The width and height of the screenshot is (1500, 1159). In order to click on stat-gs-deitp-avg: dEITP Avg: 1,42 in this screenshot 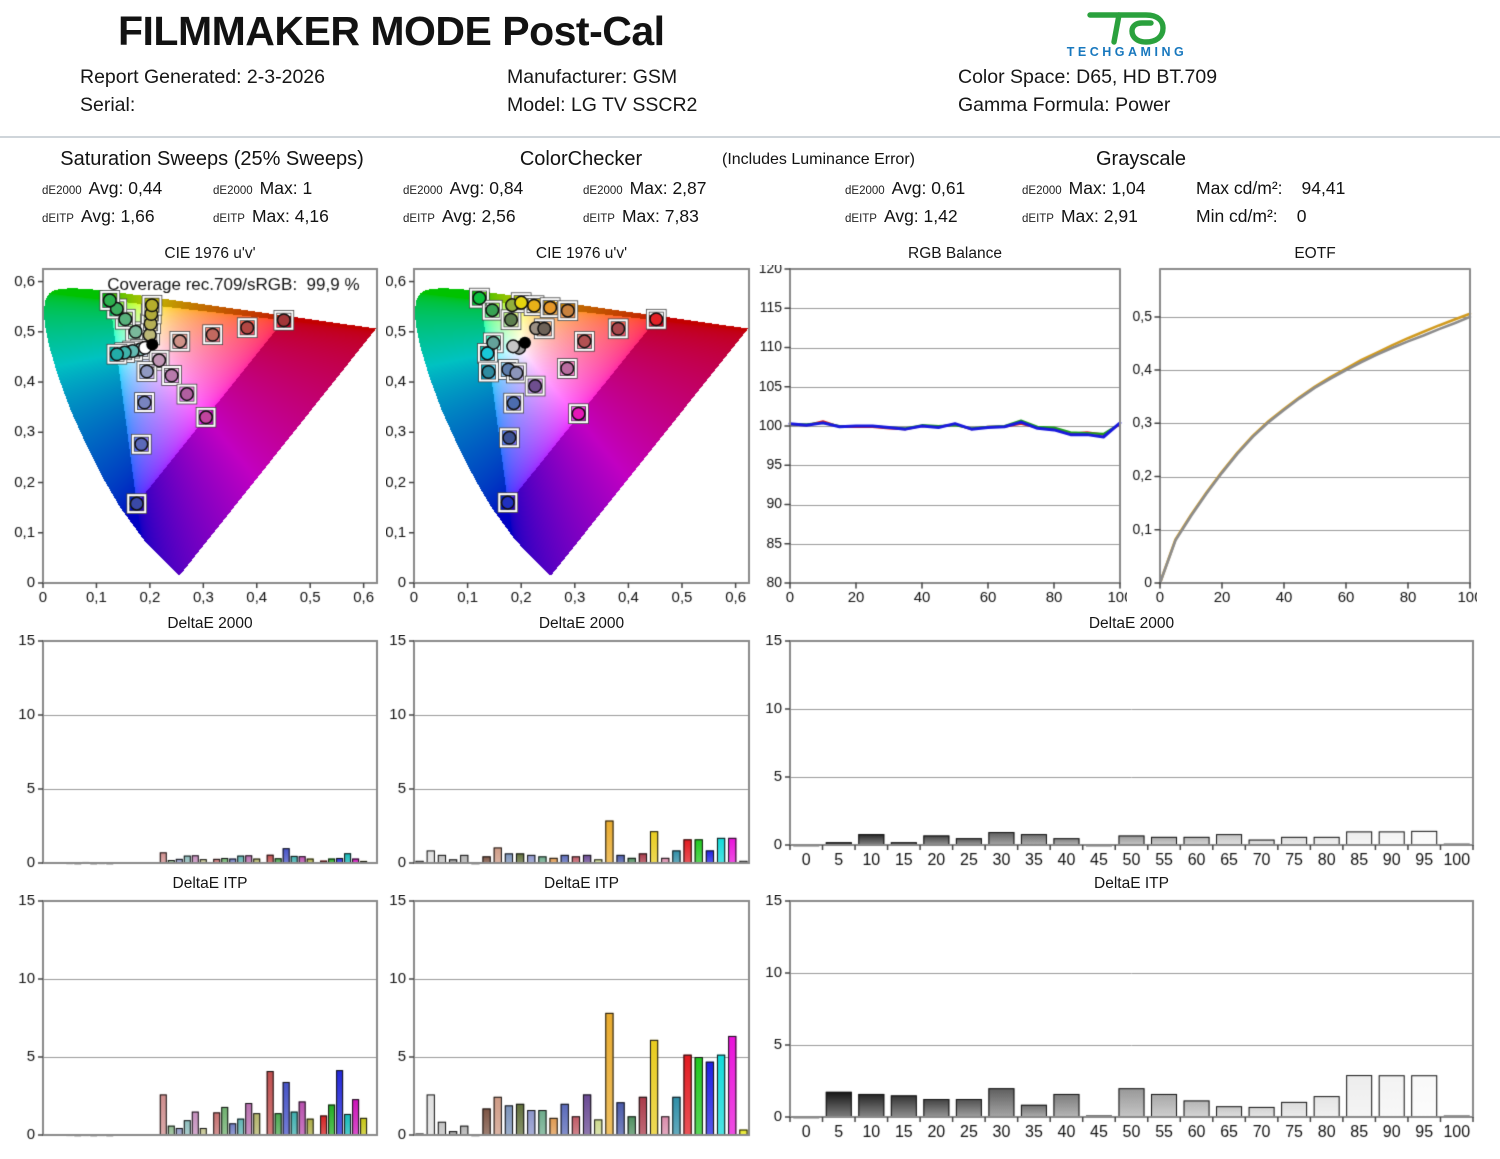, I will do `click(901, 216)`.